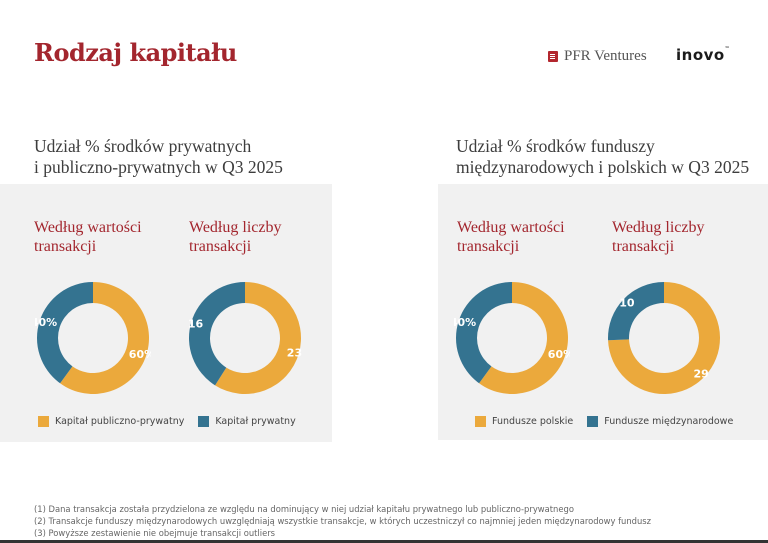  I want to click on donut-chart: 23 16, so click(245, 338).